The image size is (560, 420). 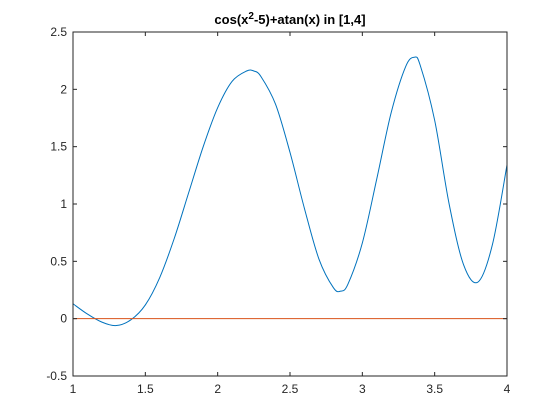 I want to click on y-tick-label: 1.5, so click(x=58, y=147).